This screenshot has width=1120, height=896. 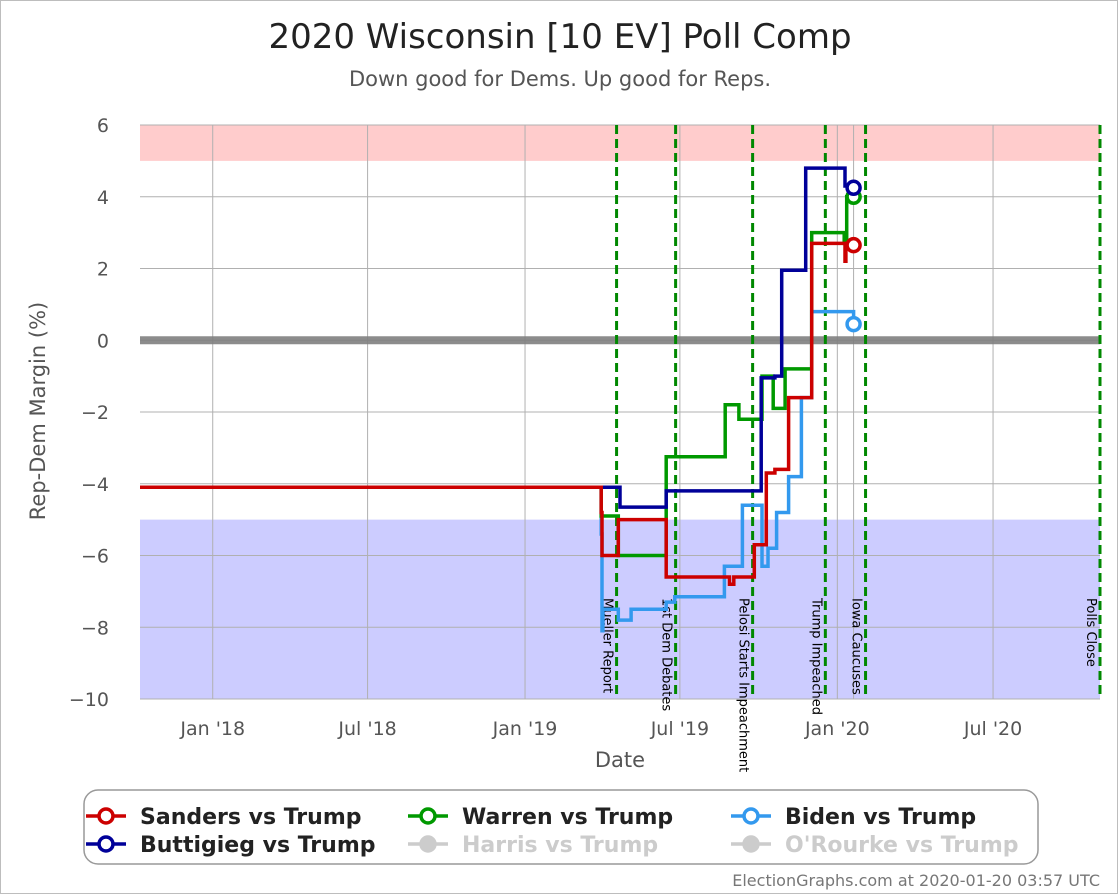 What do you see at coordinates (567, 817) in the screenshot?
I see `legend-label-1: Warren vs Trump` at bounding box center [567, 817].